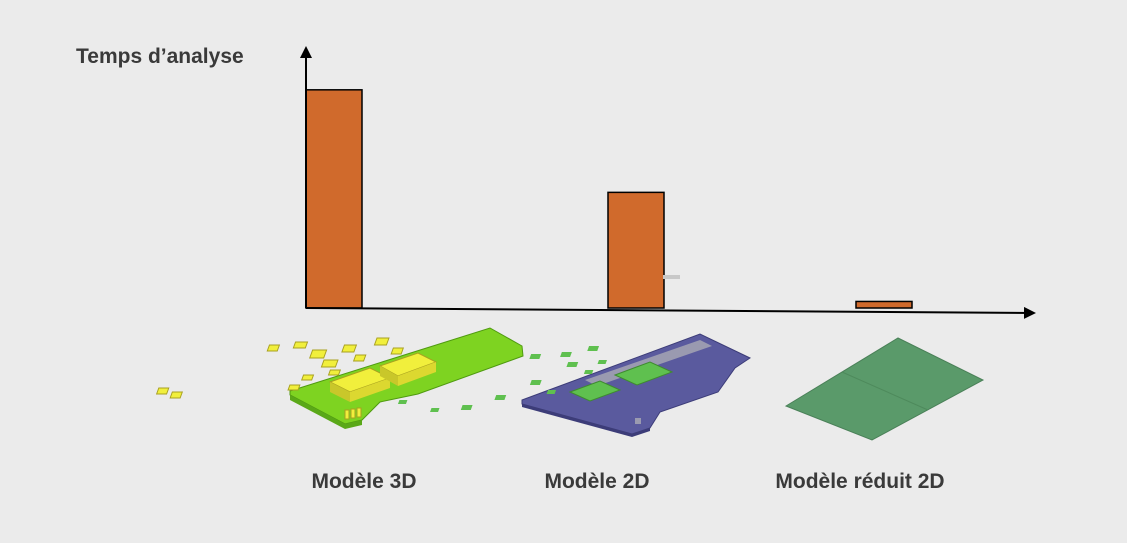  I want to click on axis-tick-mark, so click(671, 277).